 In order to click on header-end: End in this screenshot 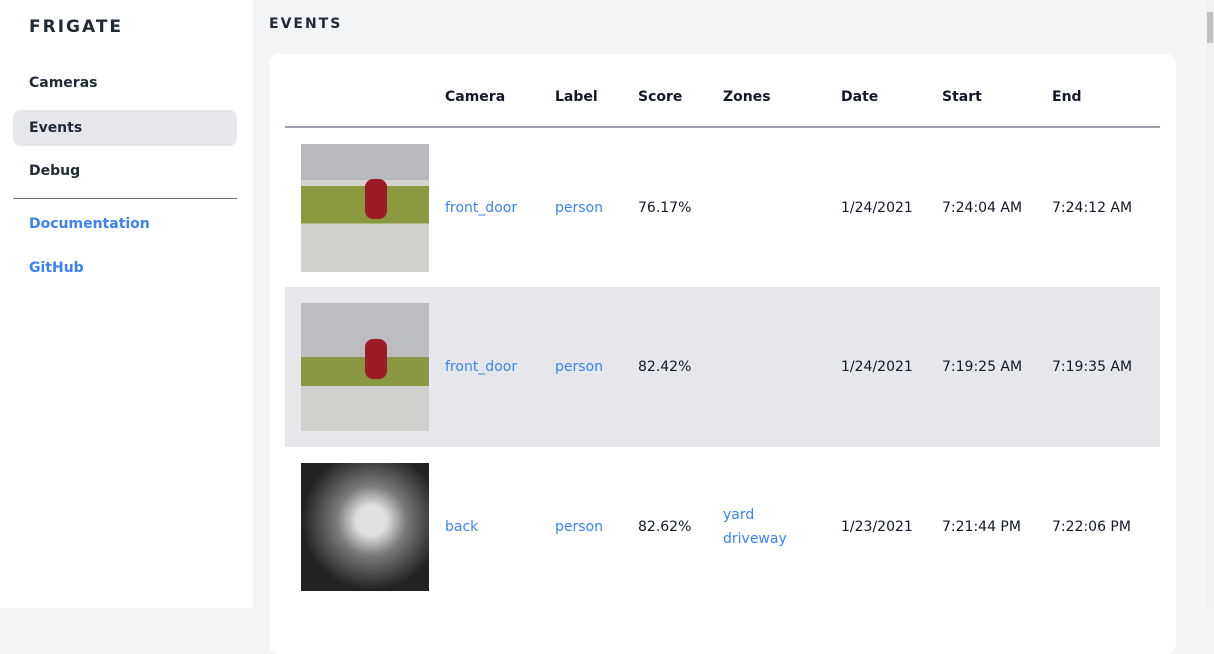, I will do `click(1106, 91)`.